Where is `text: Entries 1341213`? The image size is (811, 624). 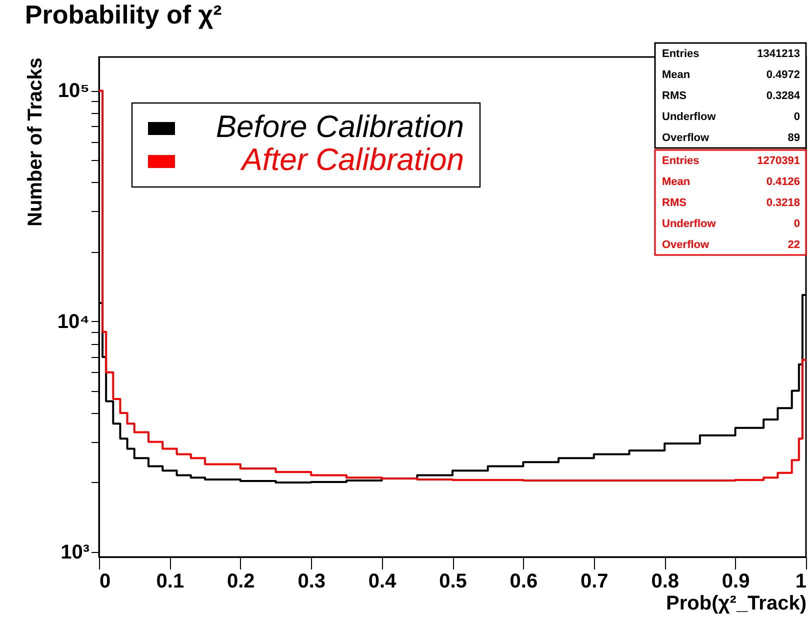 text: Entries 1341213 is located at coordinates (731, 54).